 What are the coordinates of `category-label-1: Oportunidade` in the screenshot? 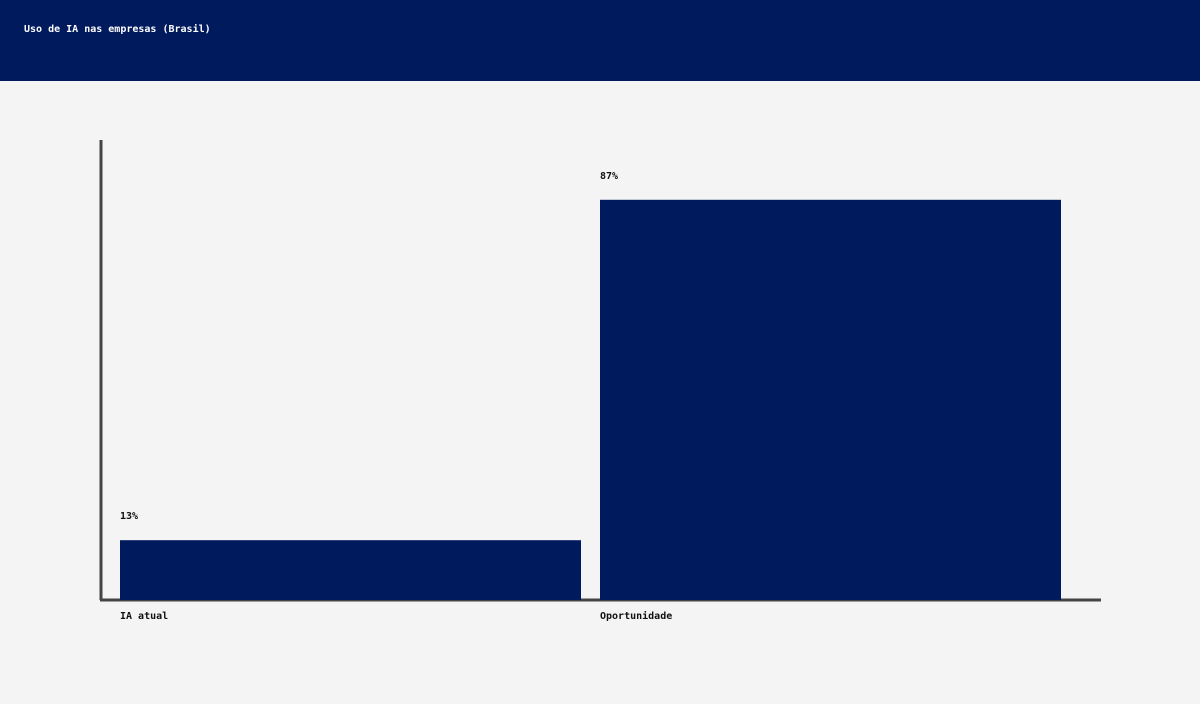 It's located at (636, 616).